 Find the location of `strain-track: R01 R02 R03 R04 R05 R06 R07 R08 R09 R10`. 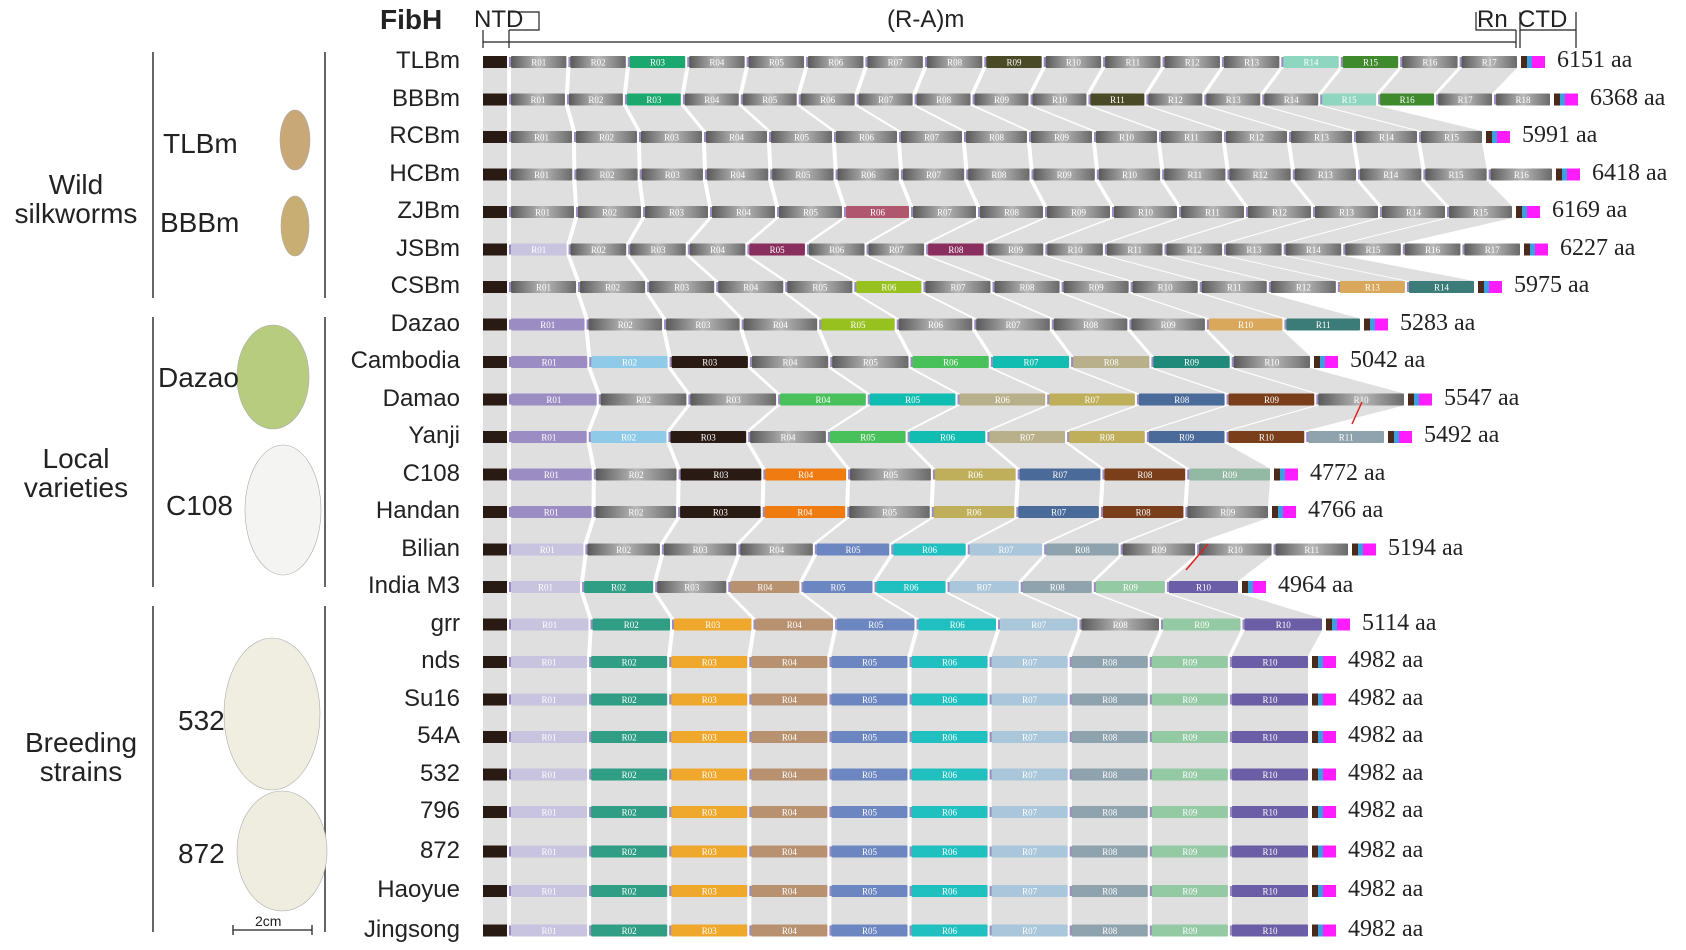

strain-track: R01 R02 R03 R04 R05 R06 R07 R08 R09 R10 is located at coordinates (957, 399).